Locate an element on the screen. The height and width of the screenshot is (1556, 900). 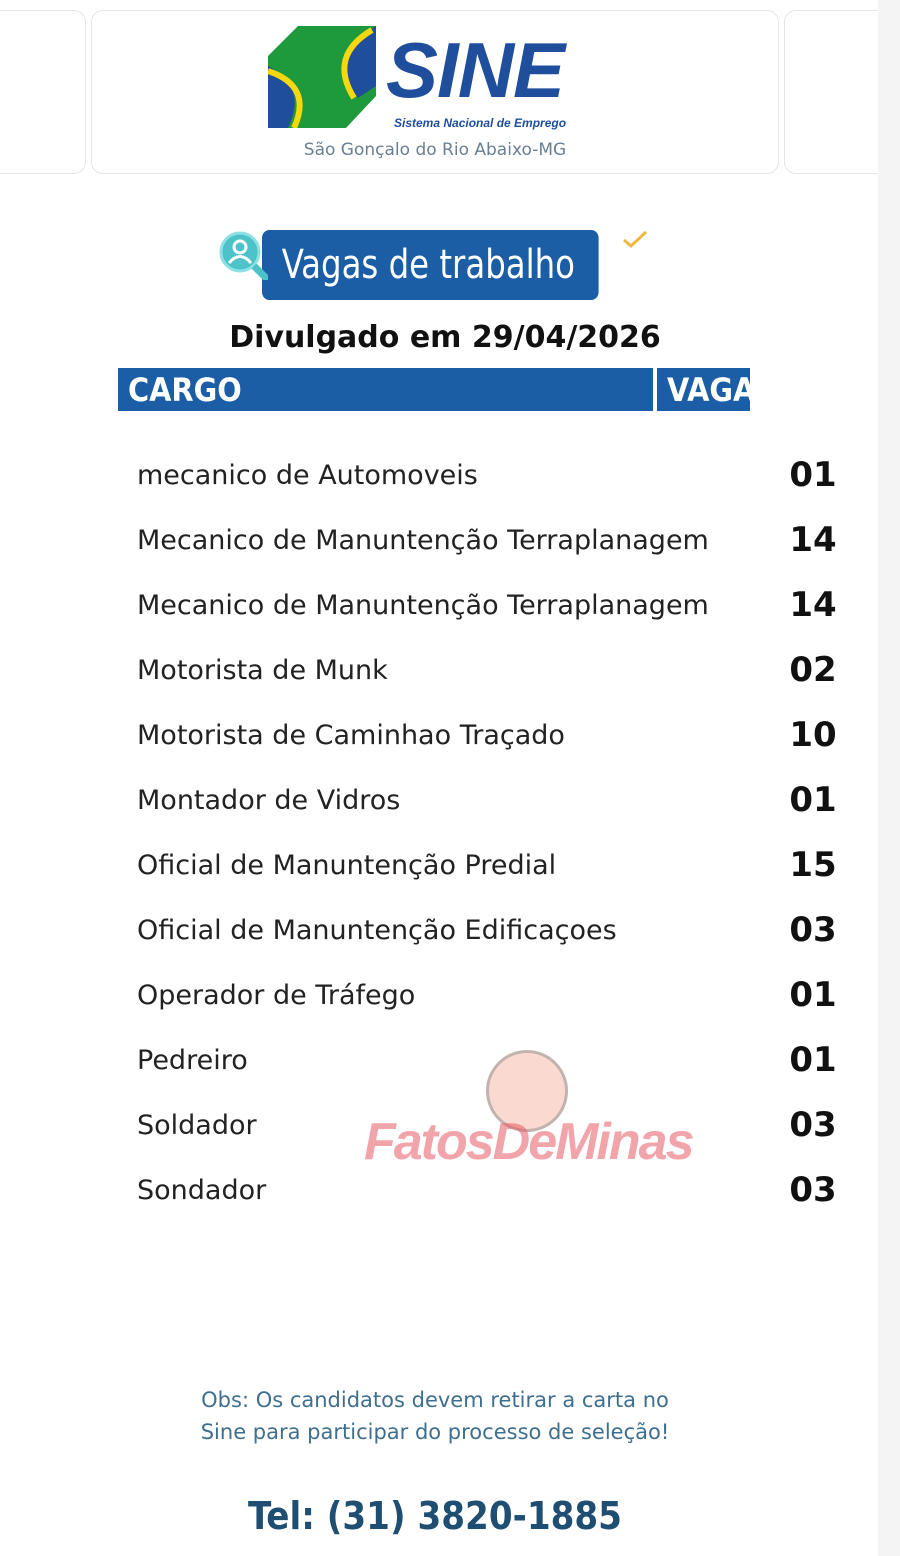
column-header-cargo: CARGO is located at coordinates (385, 389).